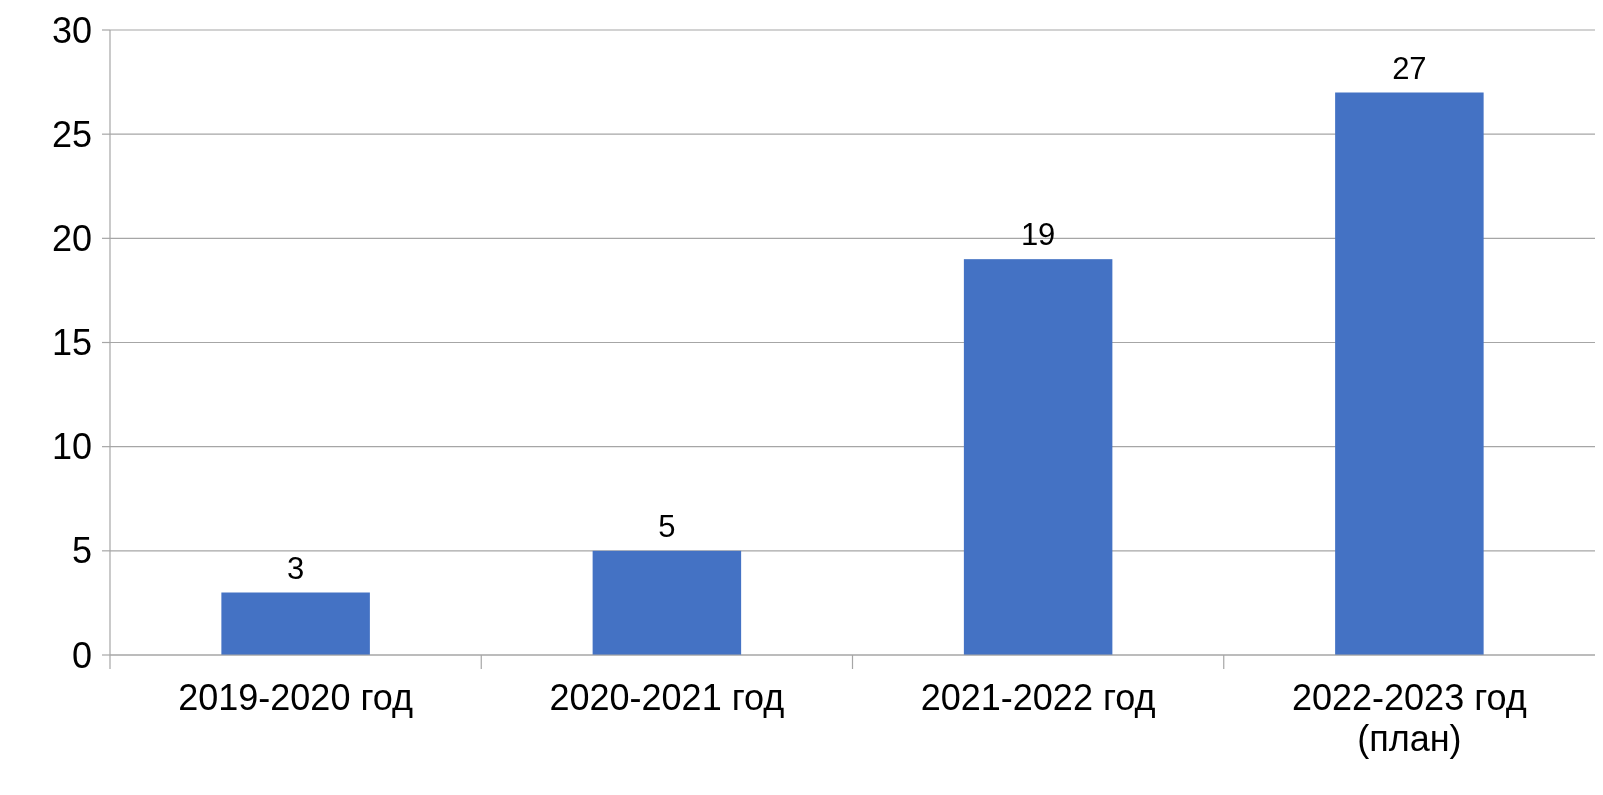 The image size is (1603, 795). Describe the element at coordinates (667, 526) in the screenshot. I see `data-label: 5` at that location.